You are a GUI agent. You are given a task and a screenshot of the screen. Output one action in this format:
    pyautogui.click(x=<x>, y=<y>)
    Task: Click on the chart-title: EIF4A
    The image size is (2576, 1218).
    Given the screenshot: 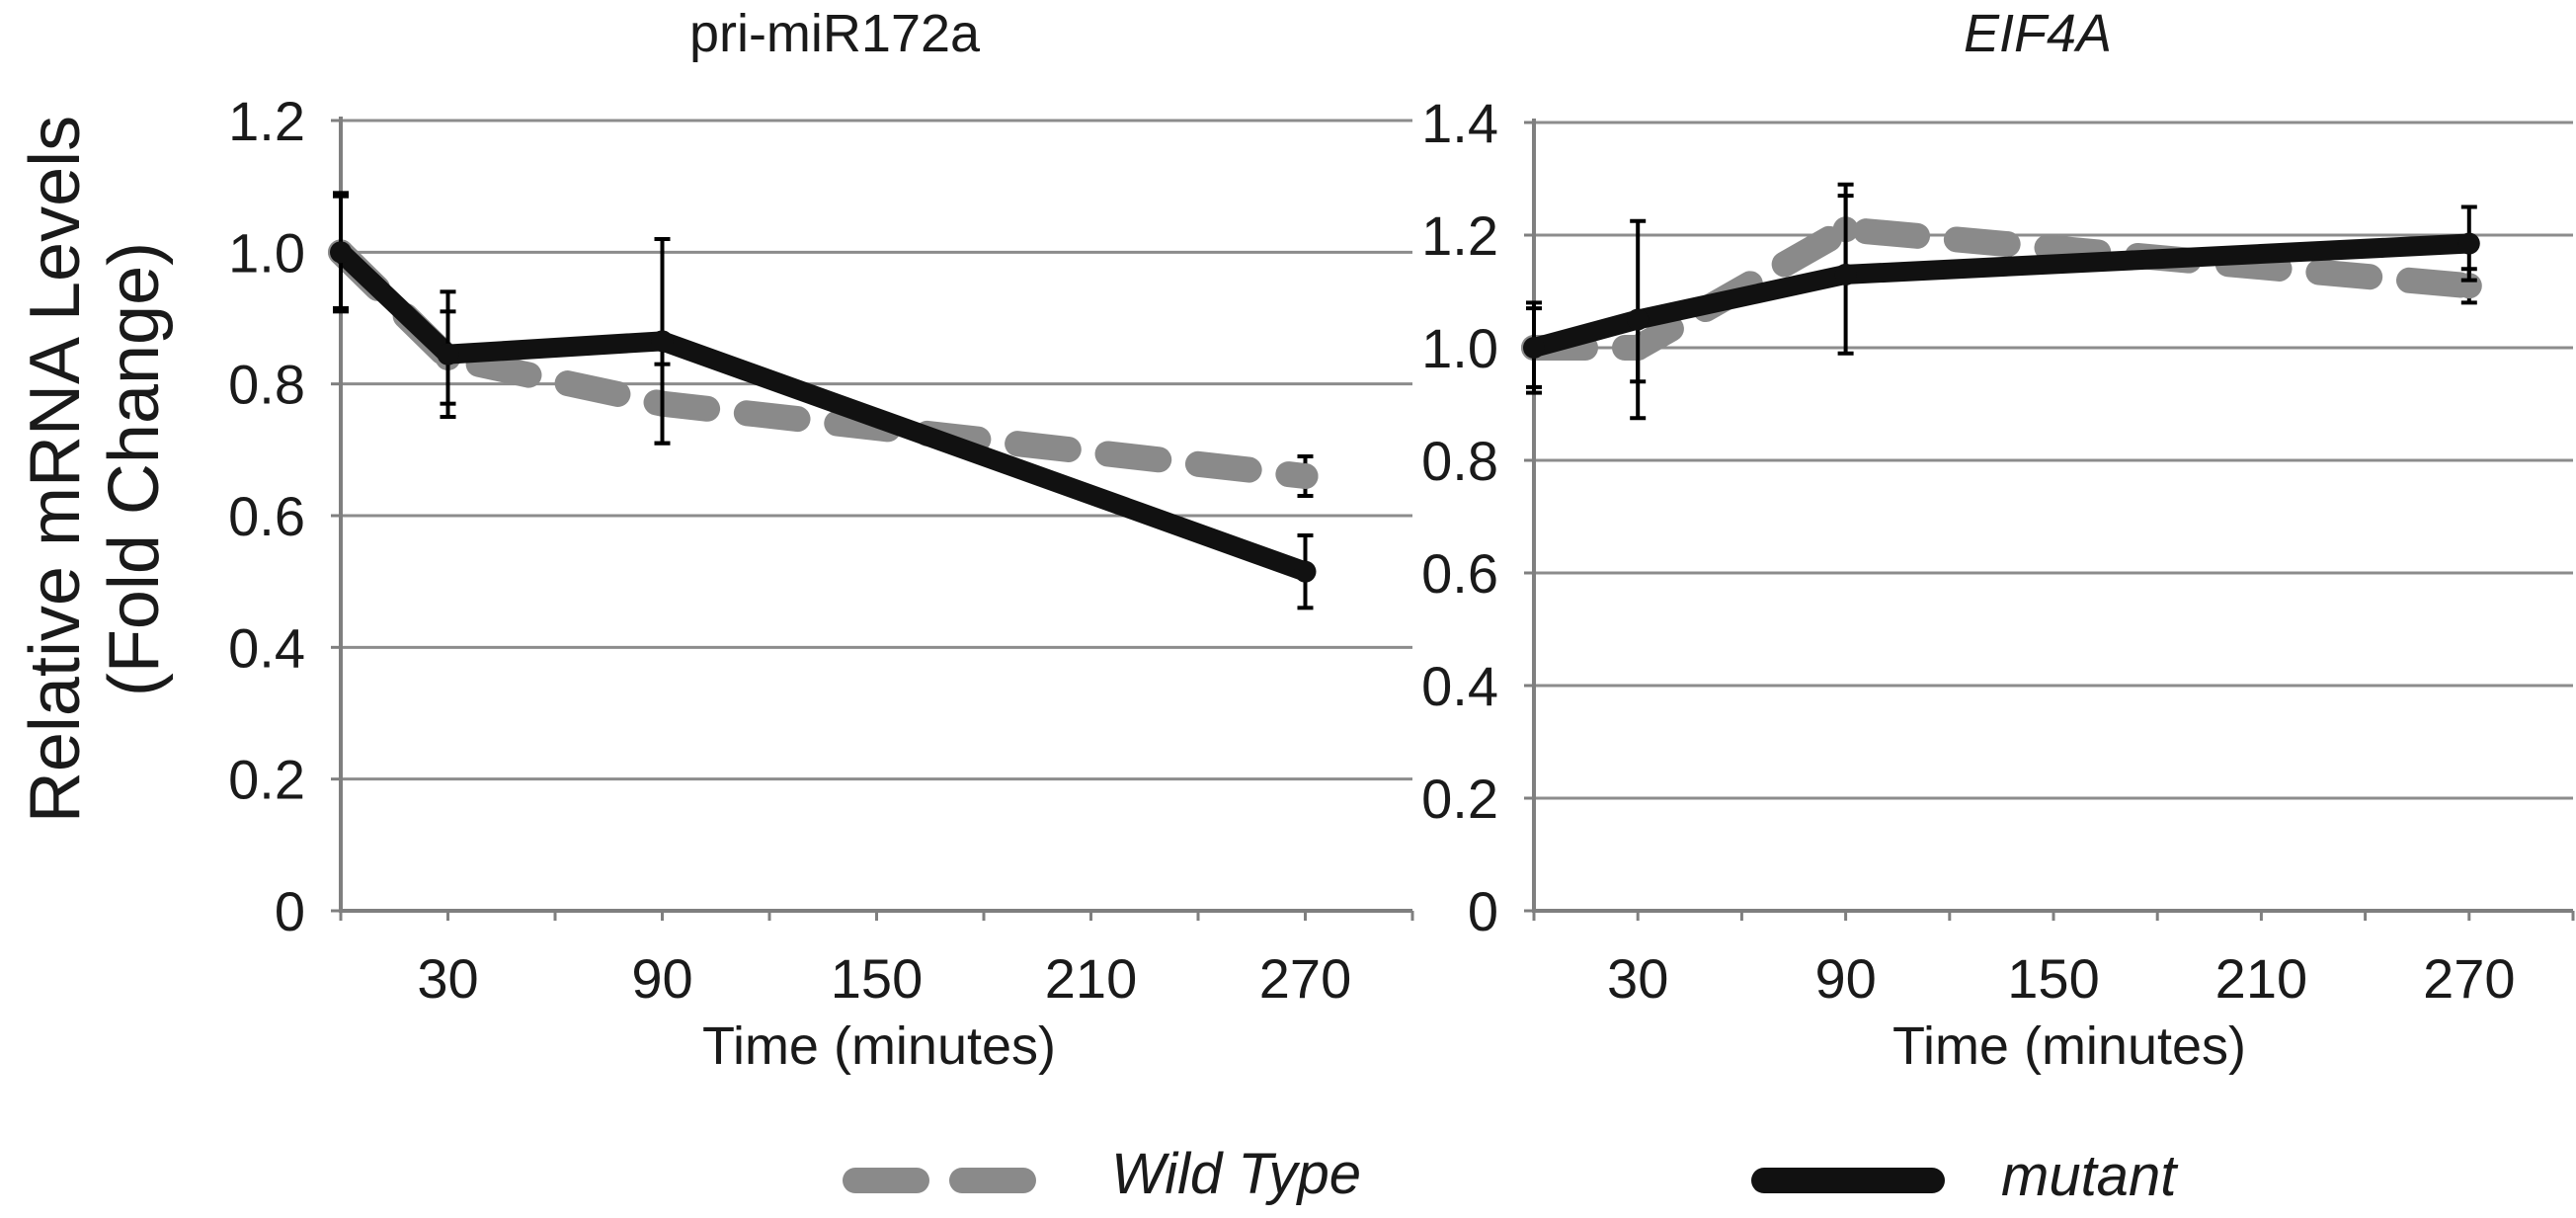 What is the action you would take?
    pyautogui.click(x=2038, y=34)
    